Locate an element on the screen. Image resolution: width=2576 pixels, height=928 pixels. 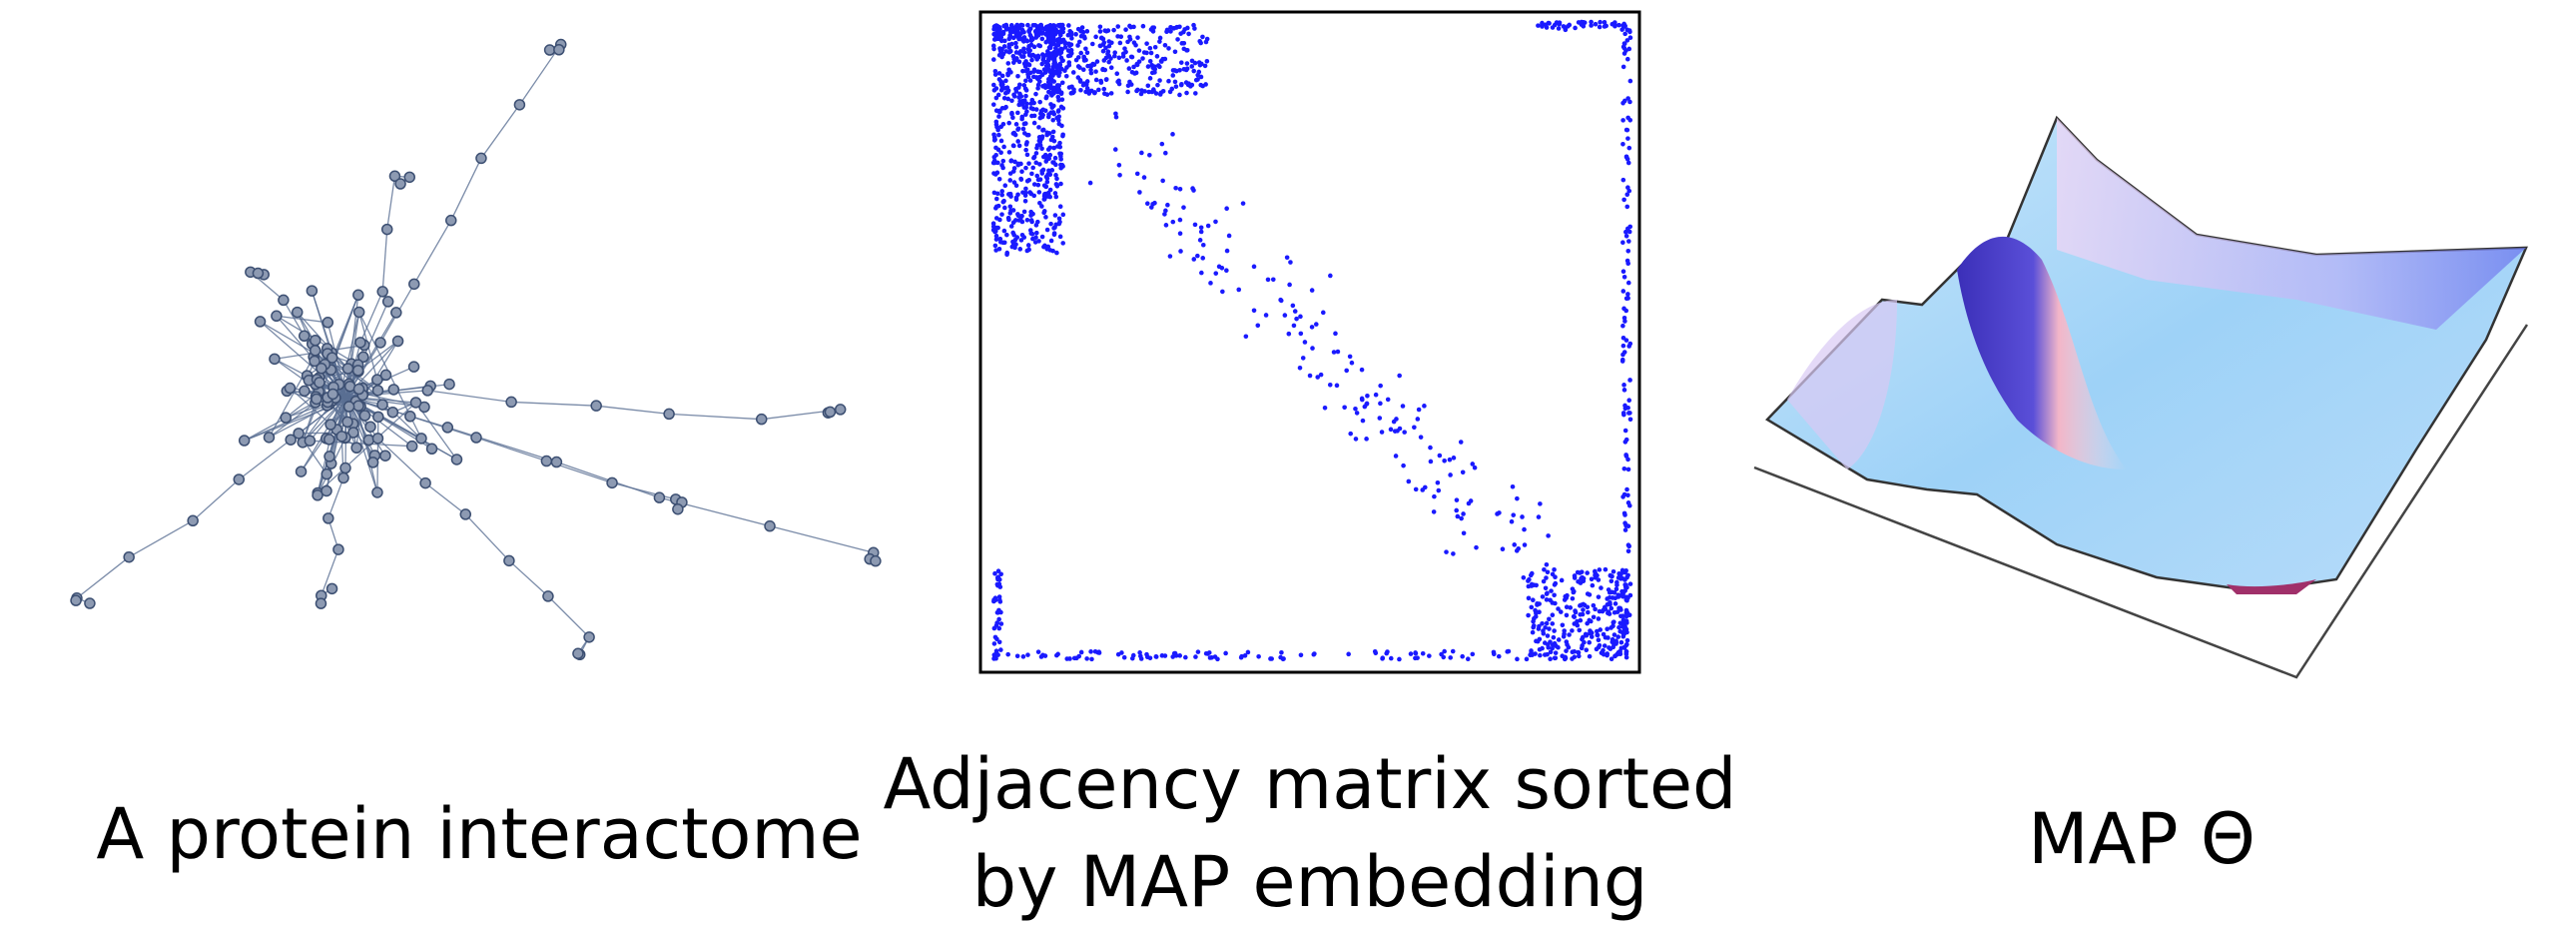
edge is located at coordinates (643, 490).